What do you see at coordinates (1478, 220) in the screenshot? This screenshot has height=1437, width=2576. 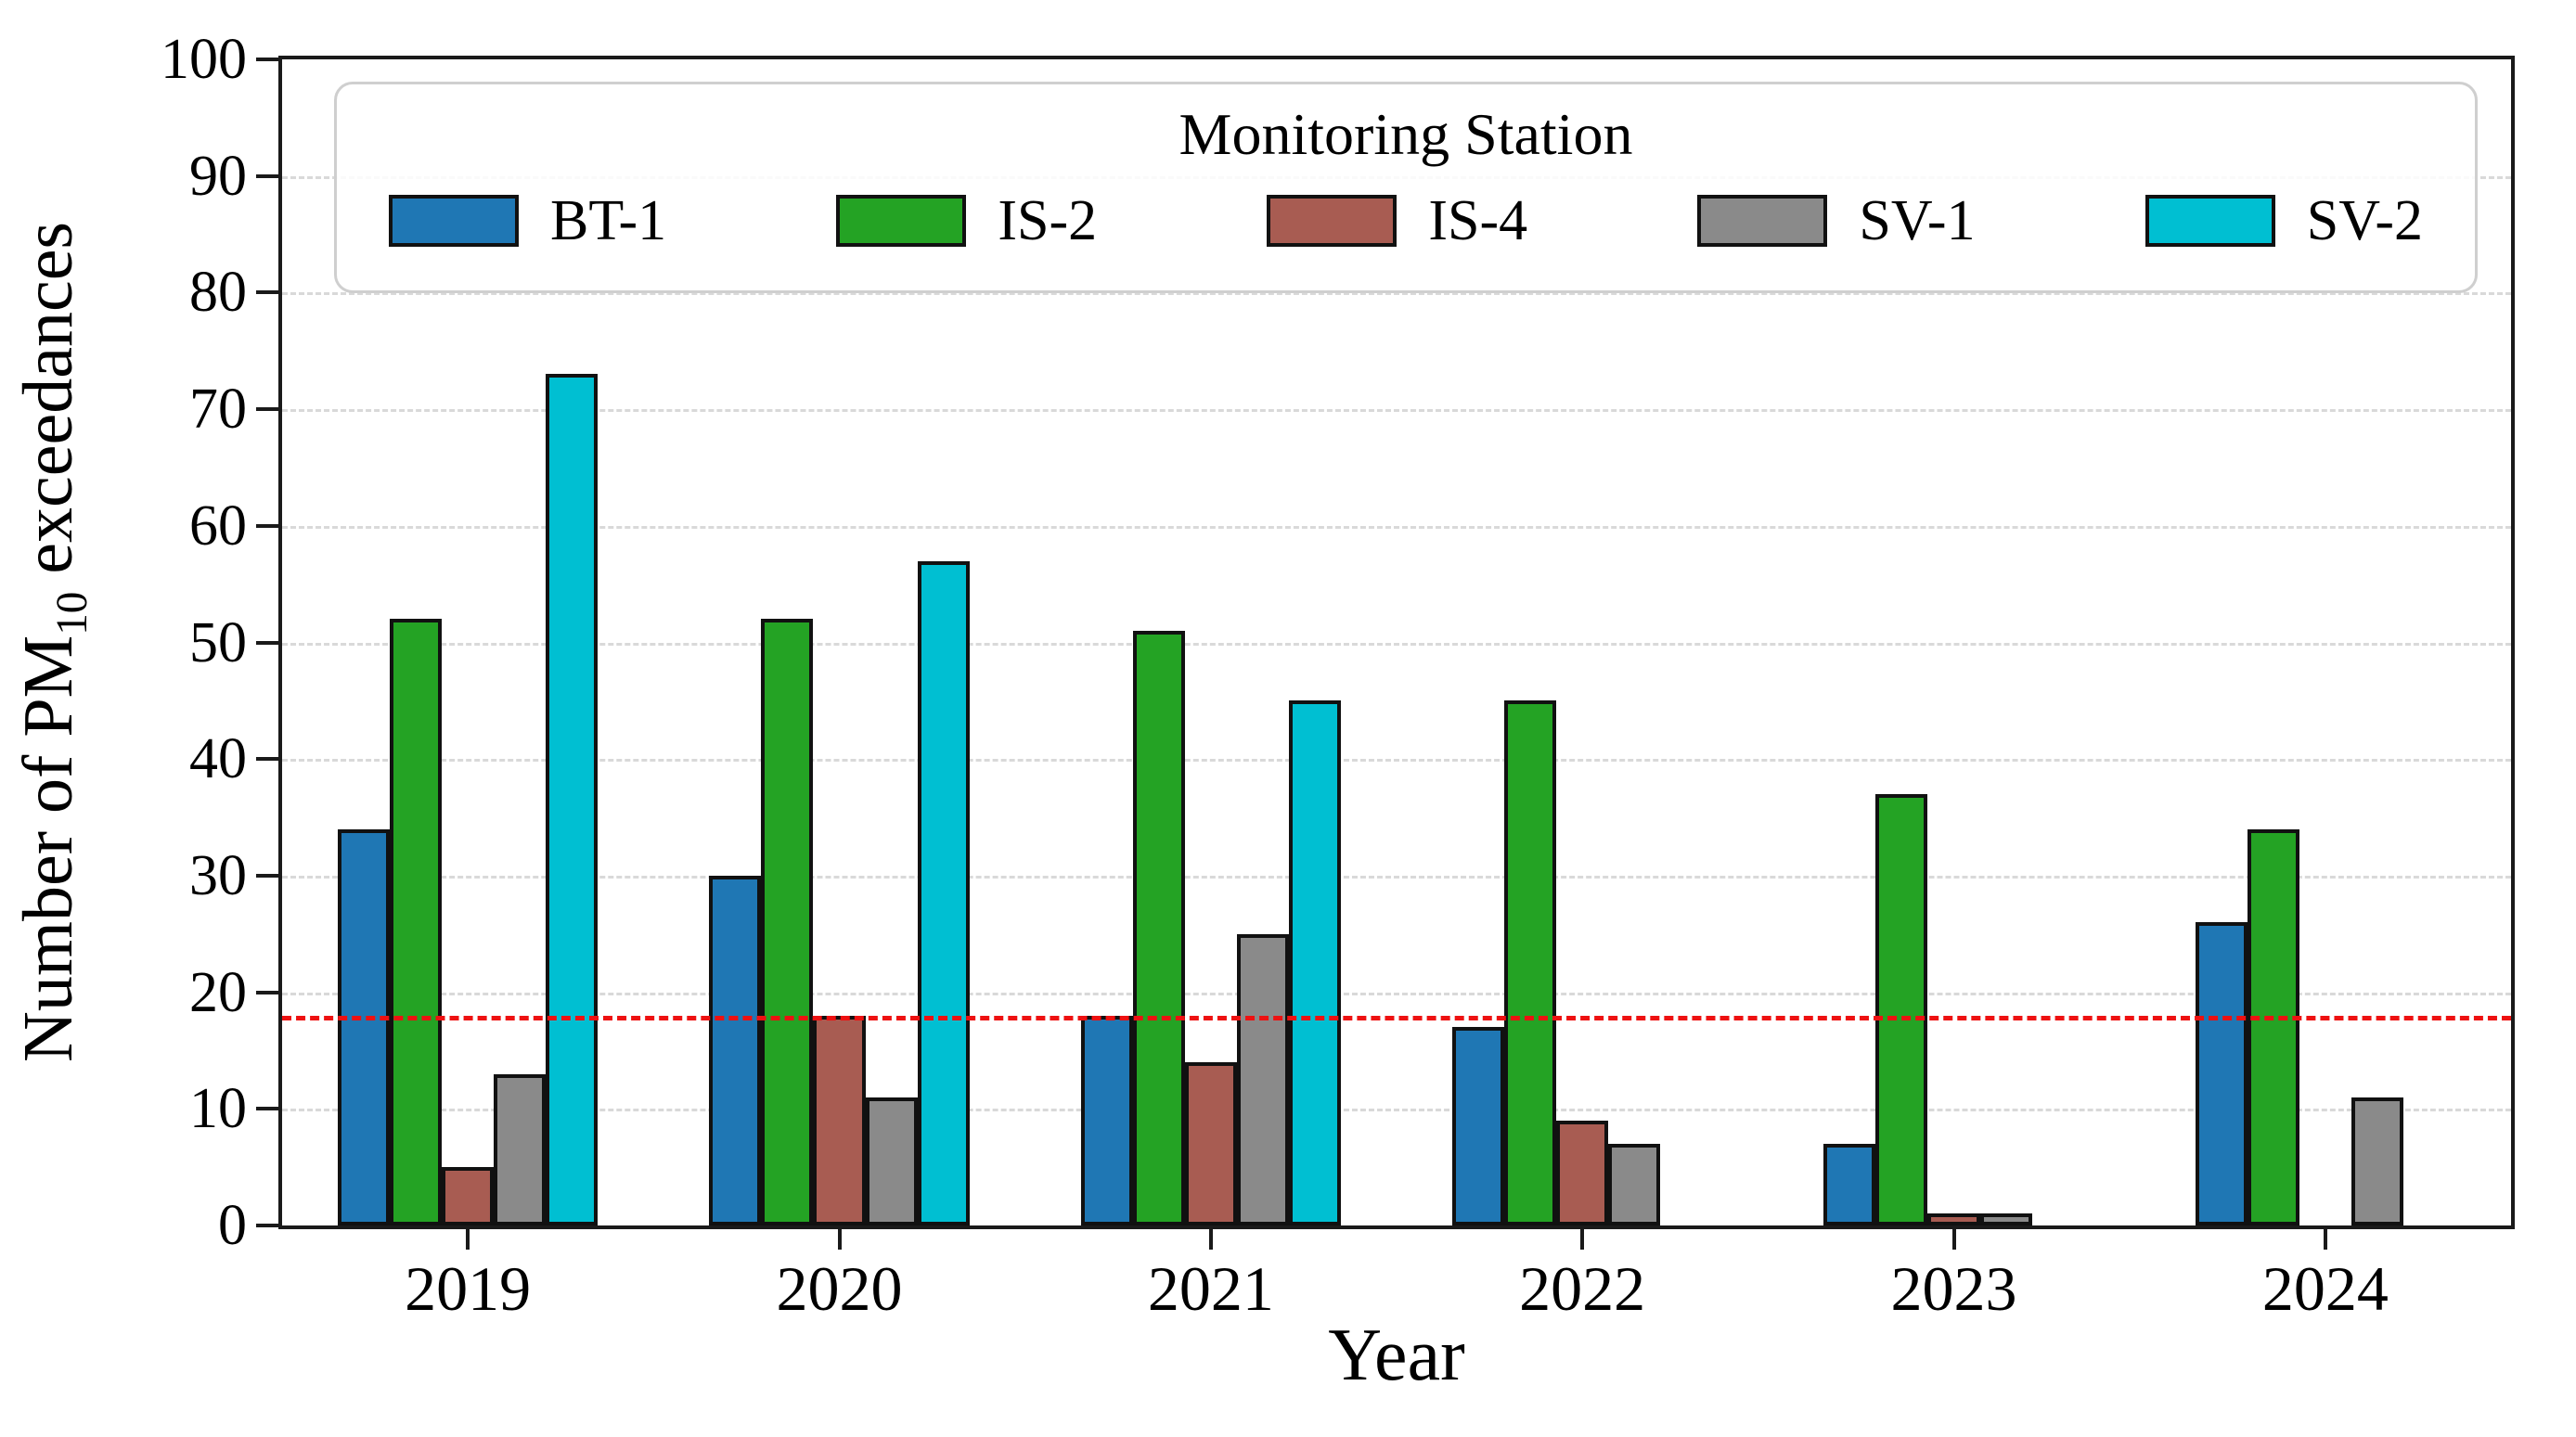 I see `legend-label-IS-4: IS-4` at bounding box center [1478, 220].